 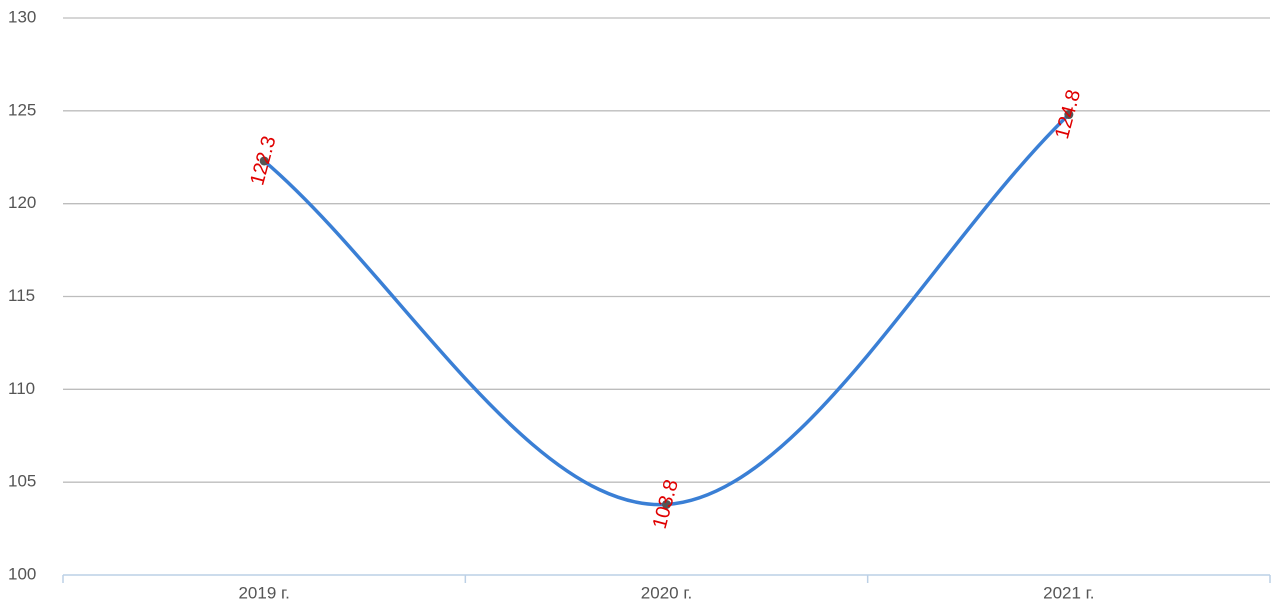 I want to click on y-tick-label: 130, so click(x=22, y=16).